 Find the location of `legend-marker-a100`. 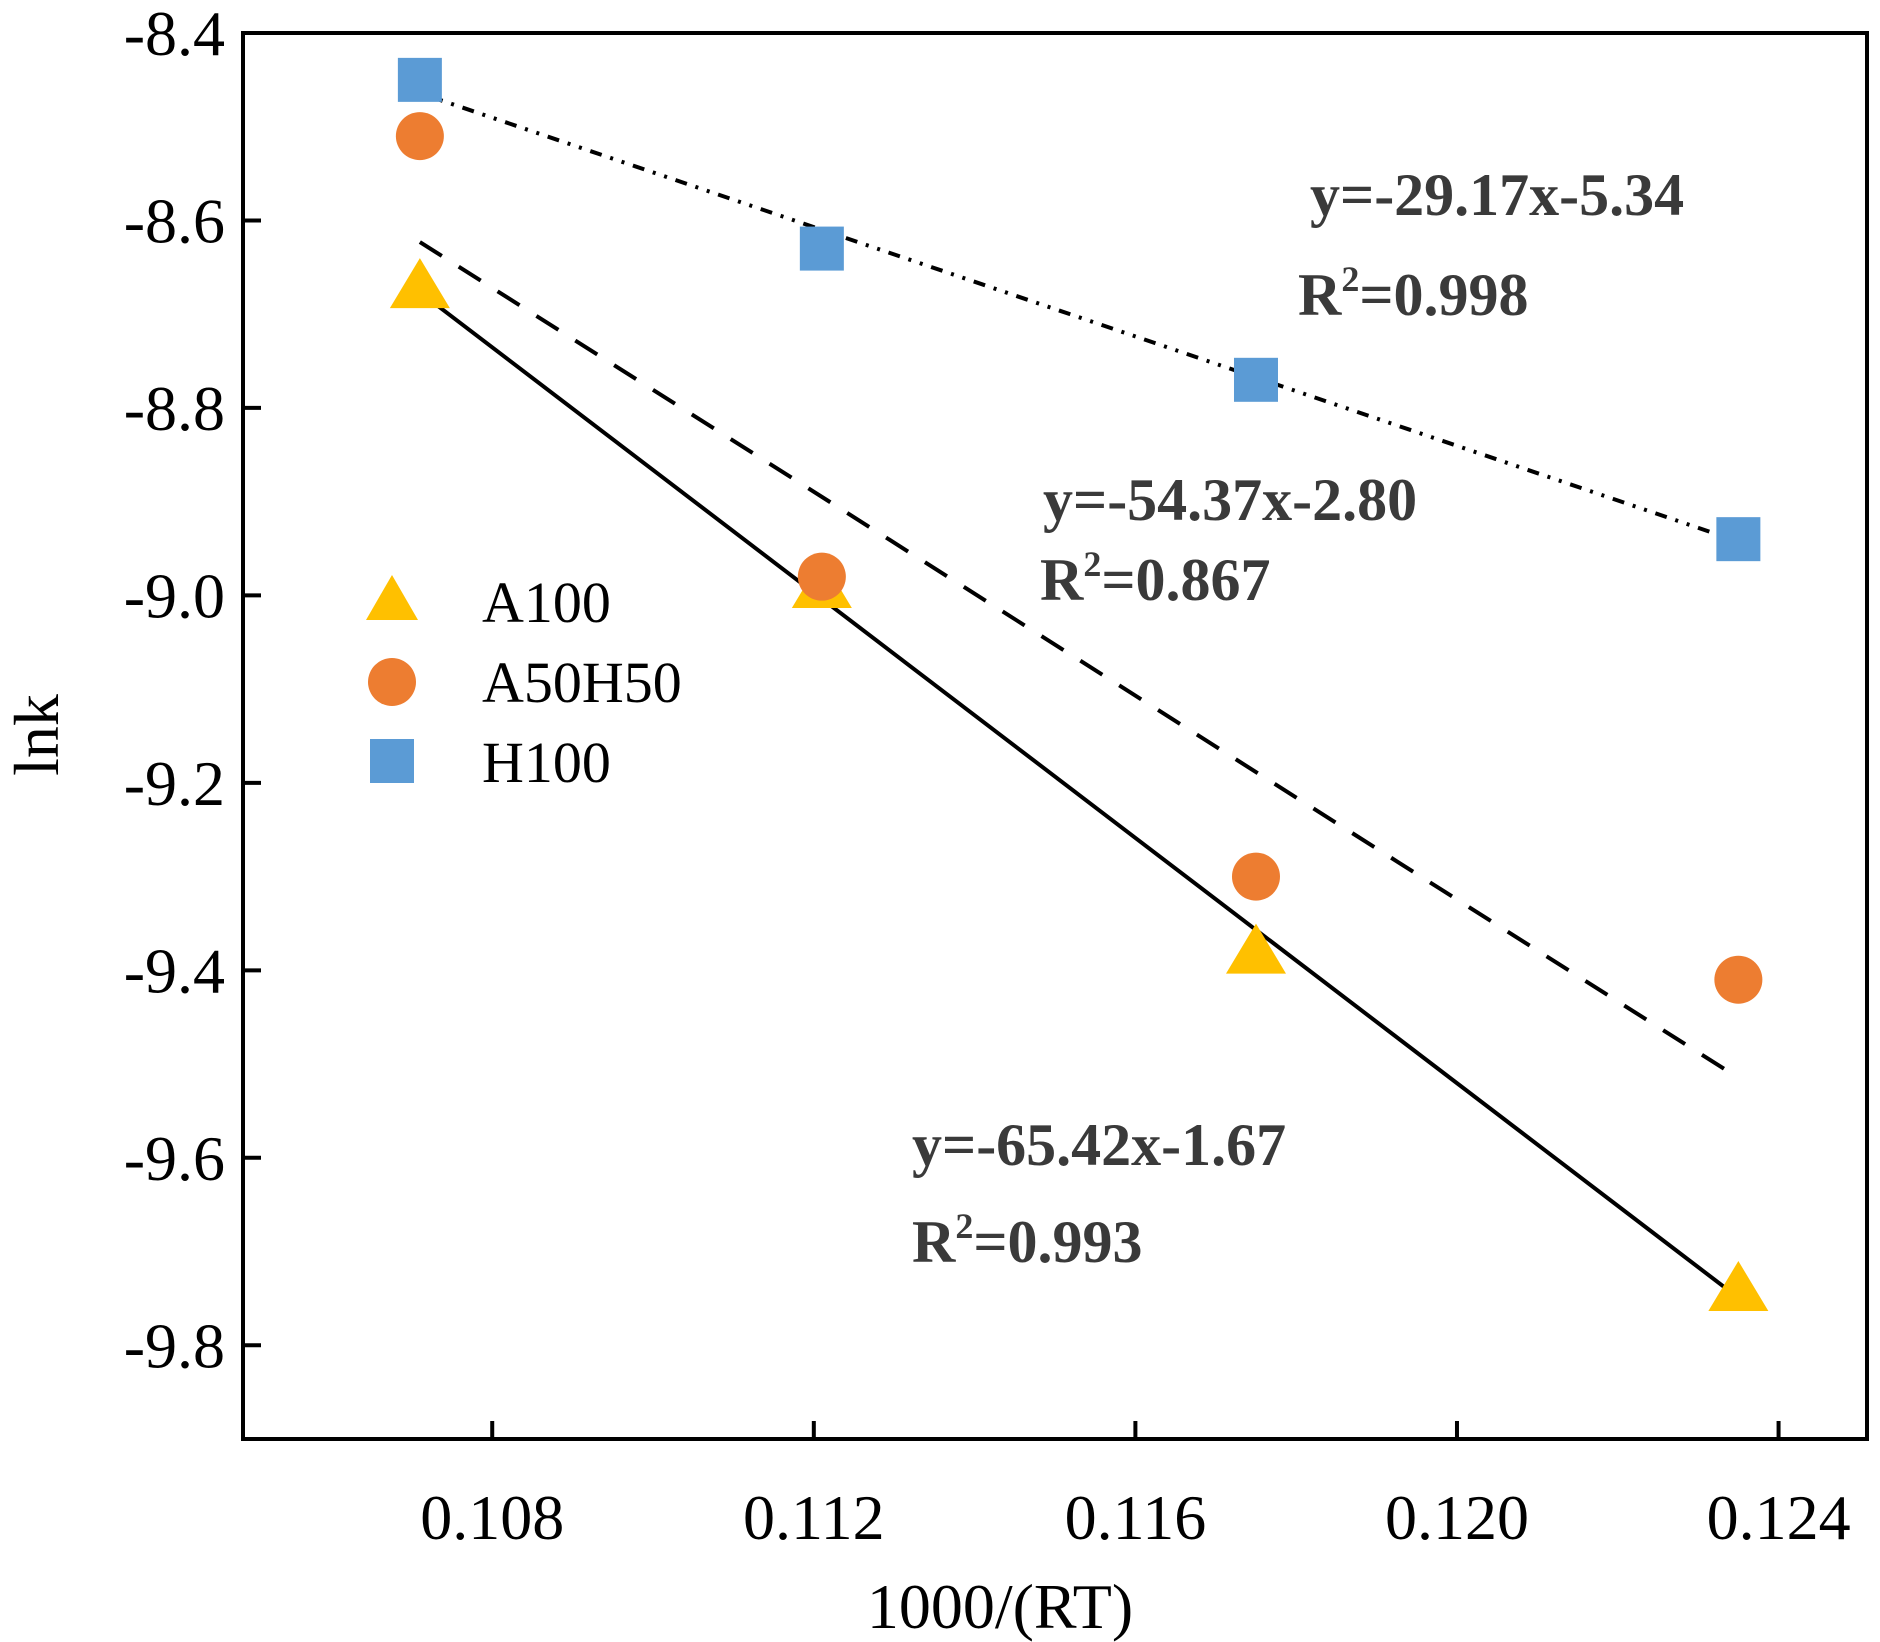

legend-marker-a100 is located at coordinates (392, 597).